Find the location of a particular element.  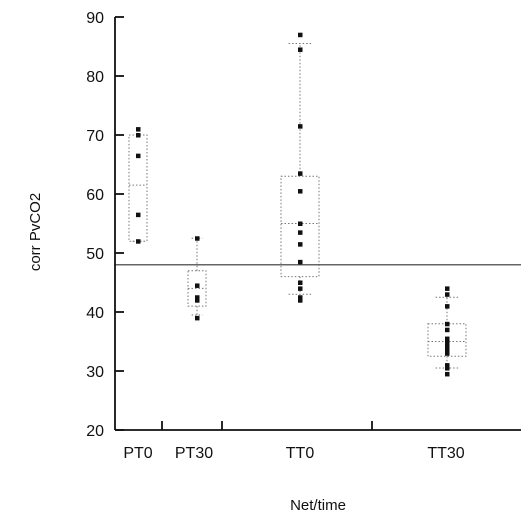

y-tick-label-50: 50 is located at coordinates (95, 254).